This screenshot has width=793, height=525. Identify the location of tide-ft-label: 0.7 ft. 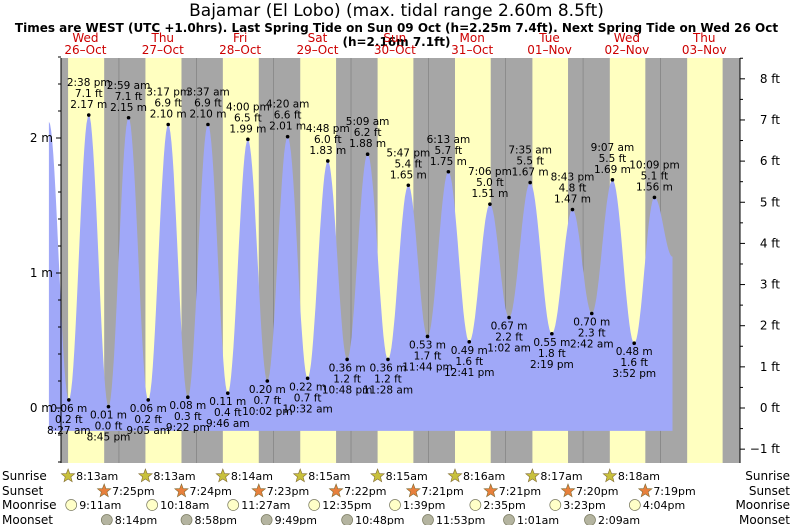
(267, 401).